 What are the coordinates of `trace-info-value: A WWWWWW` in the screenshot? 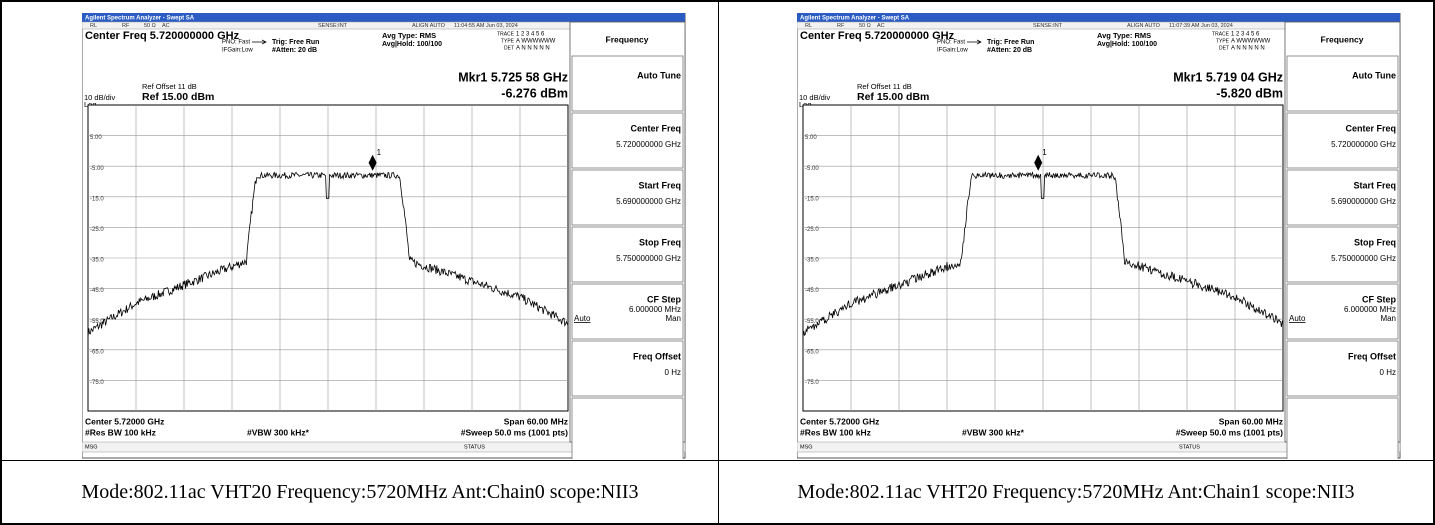 It's located at (1251, 42).